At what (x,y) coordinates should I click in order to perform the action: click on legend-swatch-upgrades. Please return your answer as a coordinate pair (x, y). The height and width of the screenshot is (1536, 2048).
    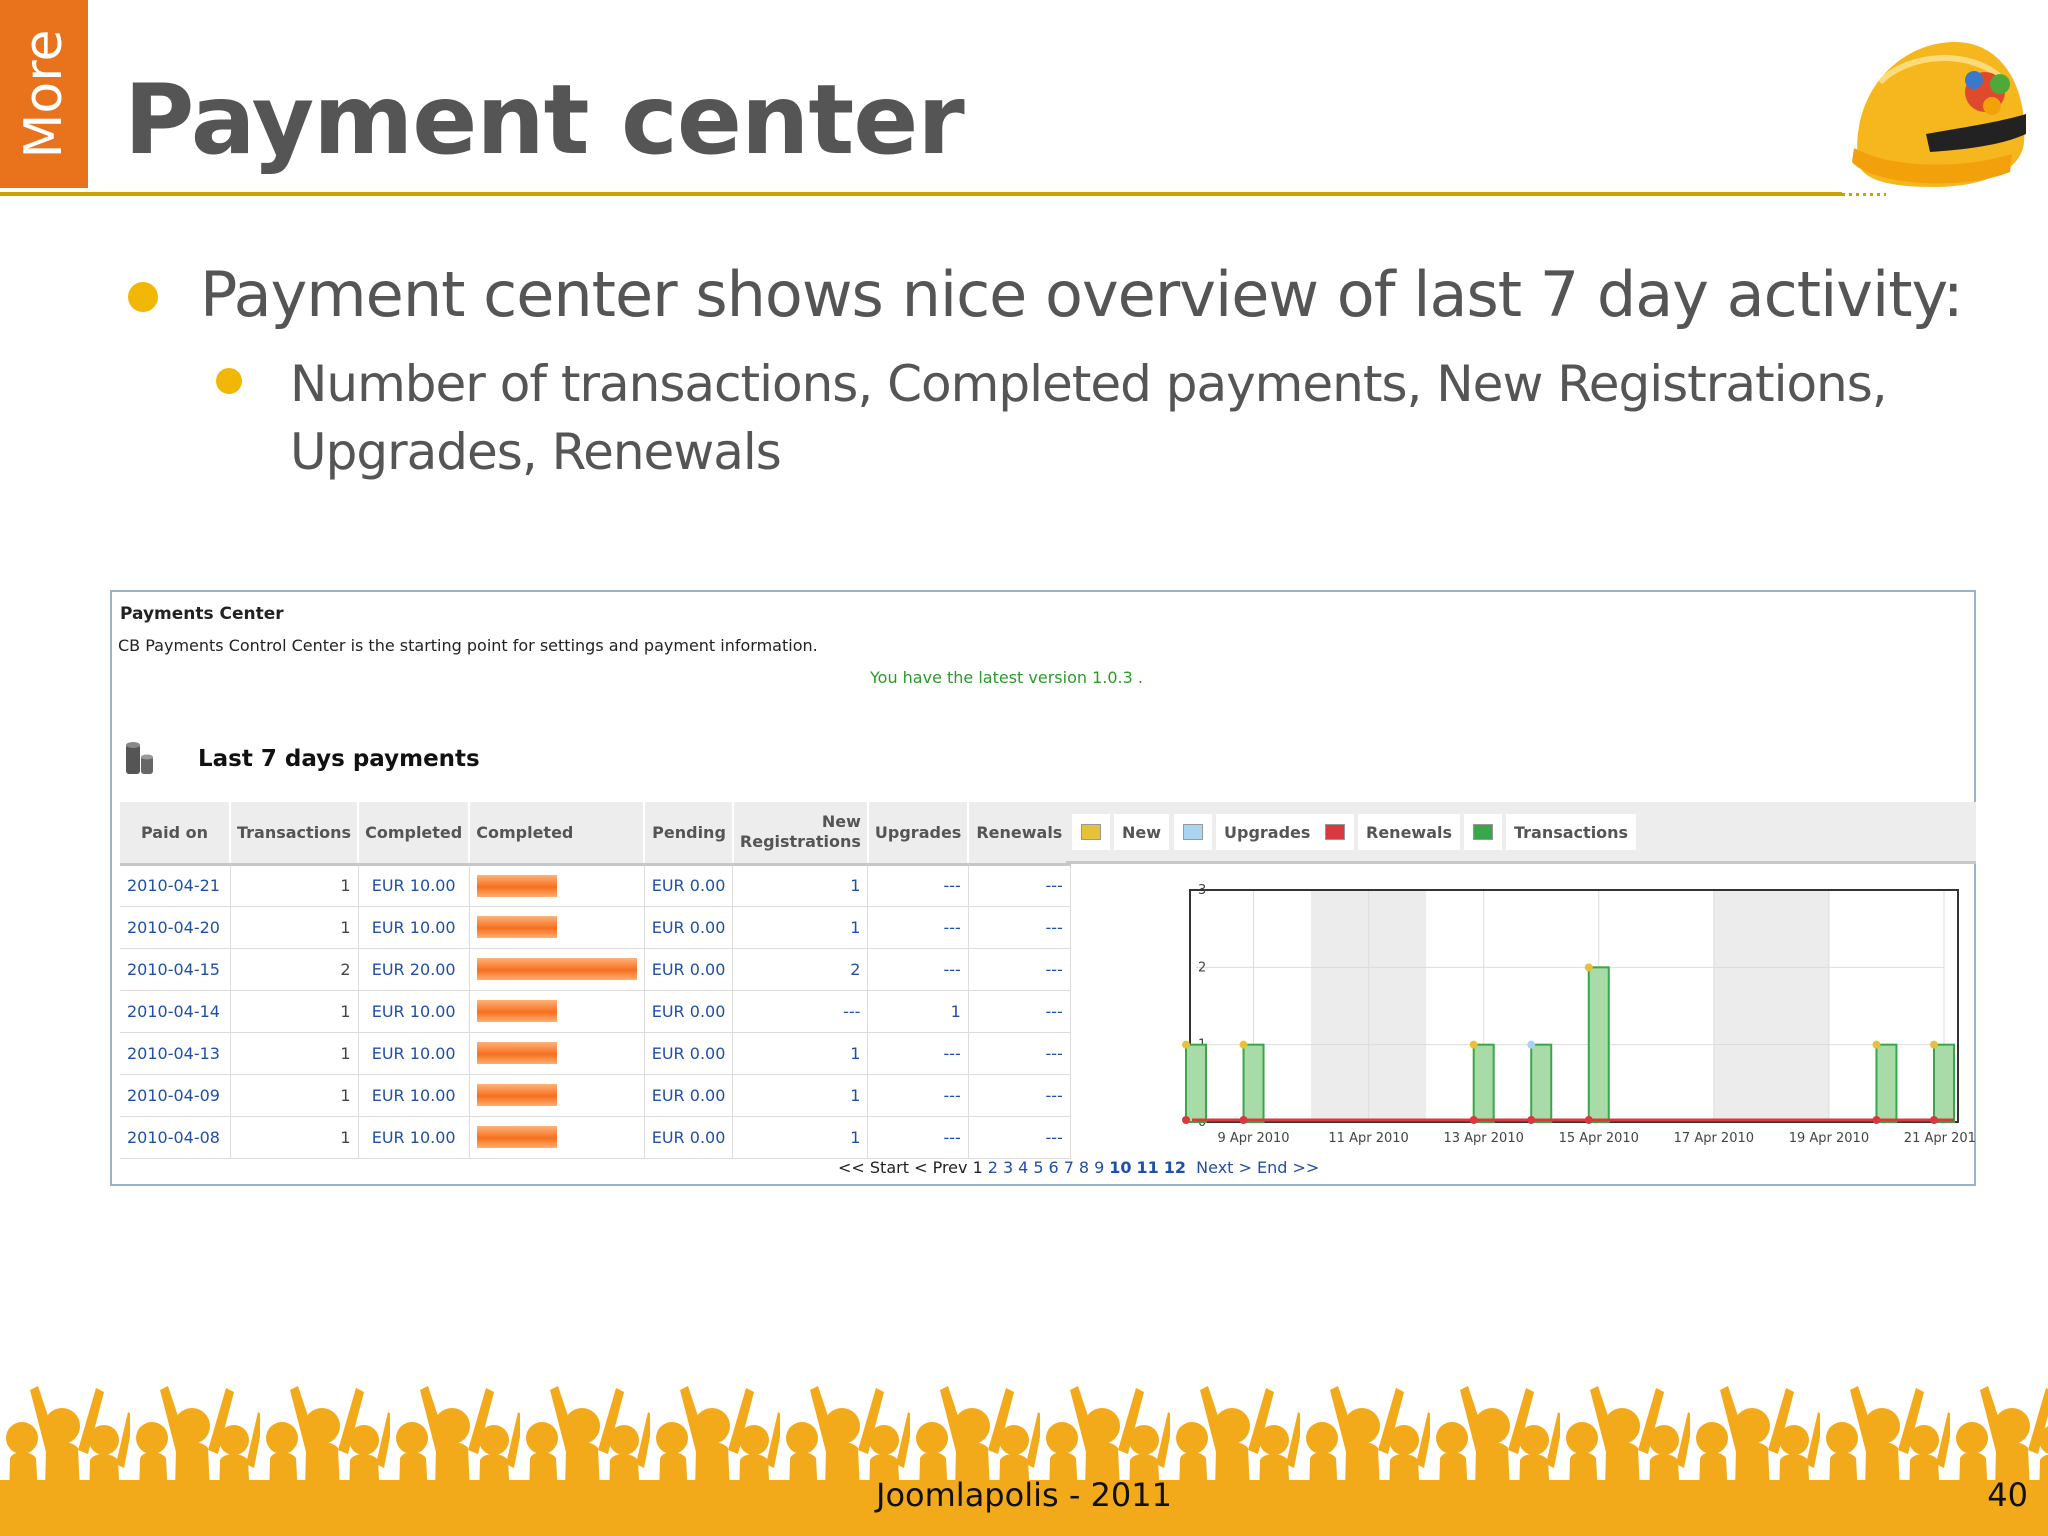
    Looking at the image, I should click on (1193, 832).